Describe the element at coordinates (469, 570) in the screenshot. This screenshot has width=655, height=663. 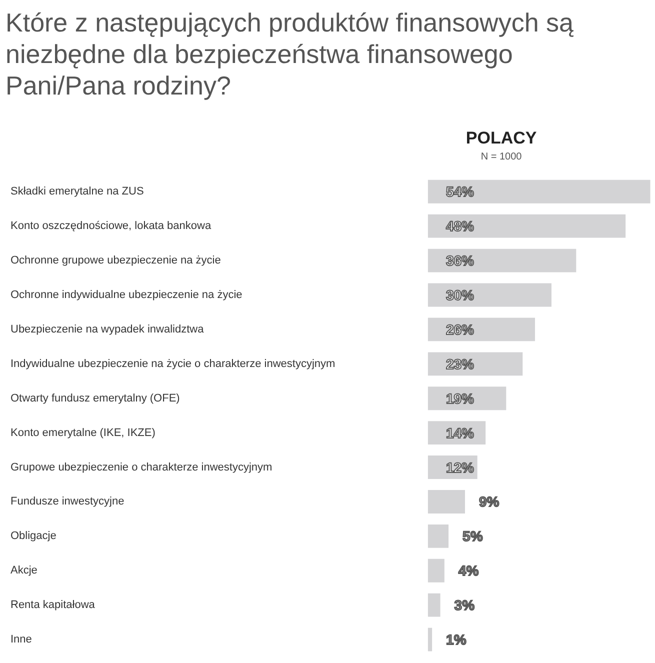
I see `data-label: 4%` at that location.